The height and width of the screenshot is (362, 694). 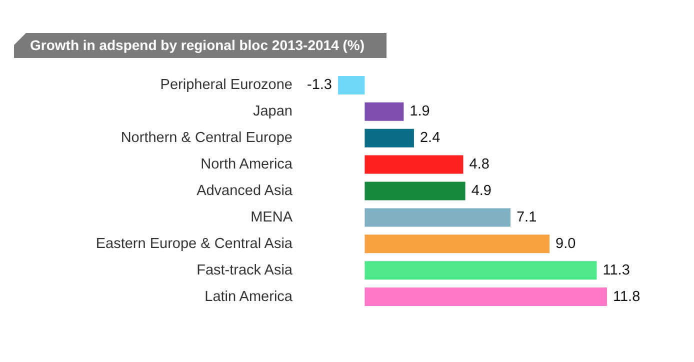 What do you see at coordinates (272, 112) in the screenshot?
I see `y-tick-label: Japan` at bounding box center [272, 112].